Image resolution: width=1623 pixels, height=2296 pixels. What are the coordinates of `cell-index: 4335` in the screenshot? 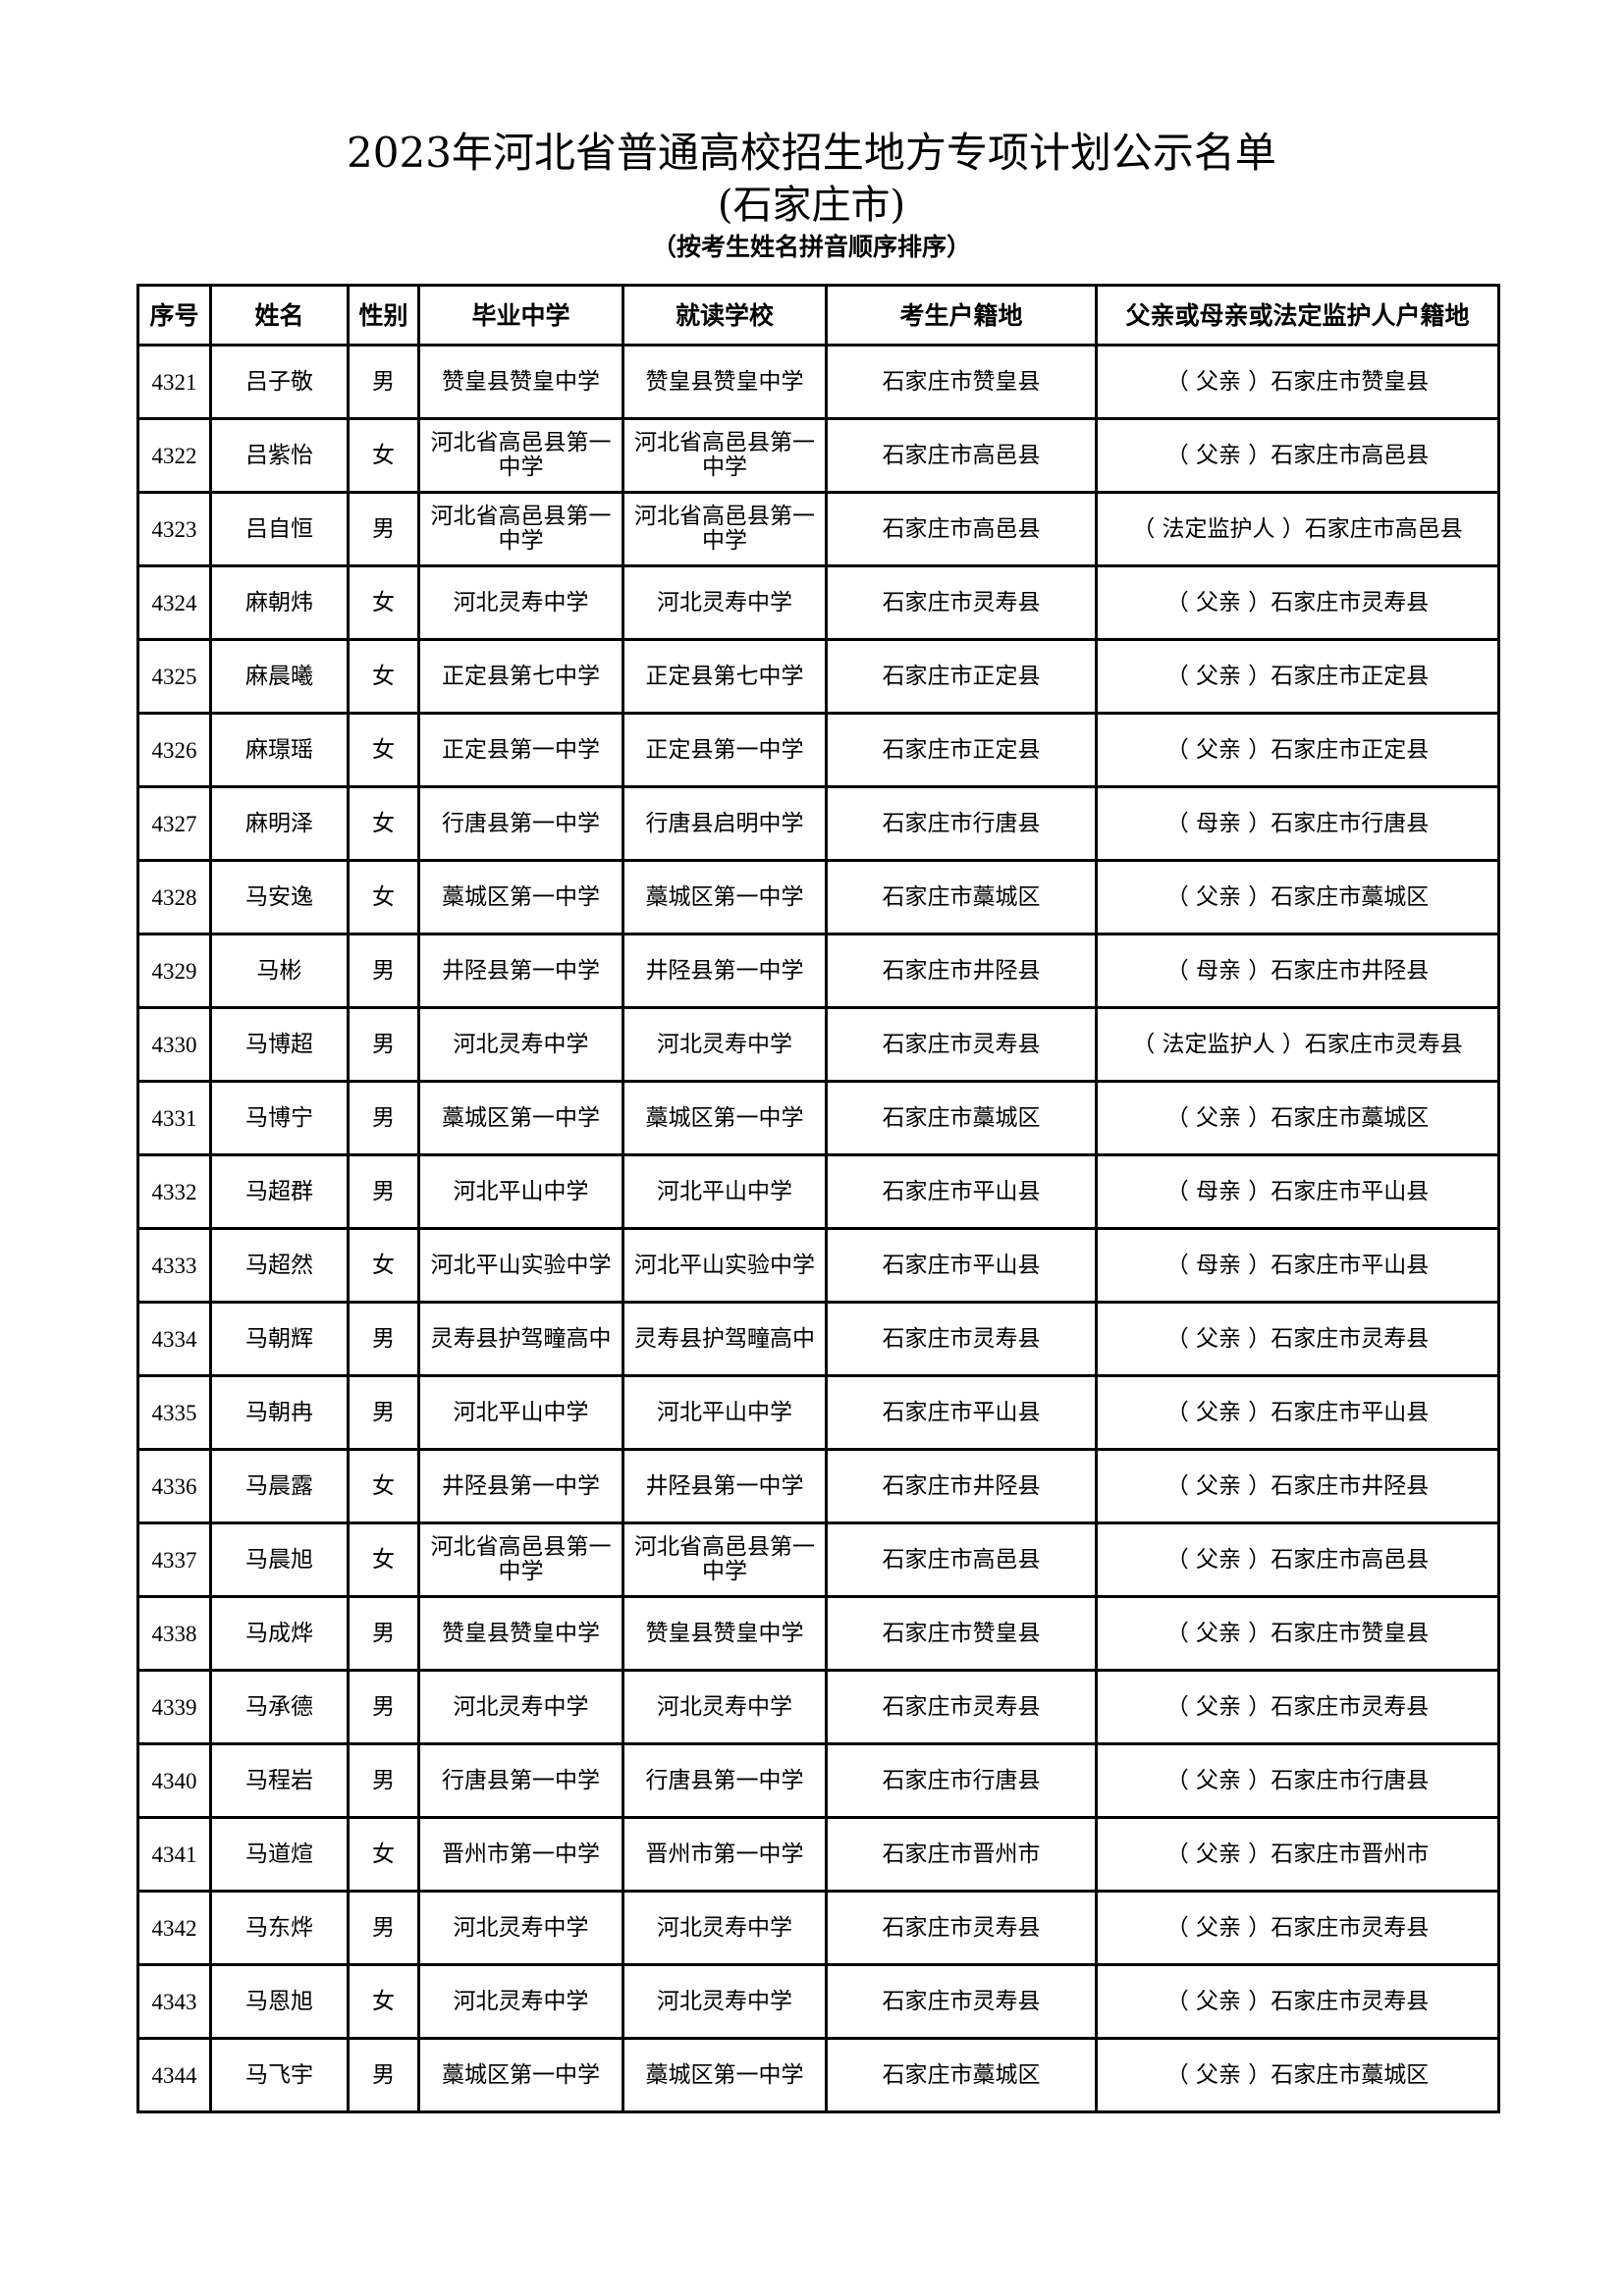 It's located at (174, 1412).